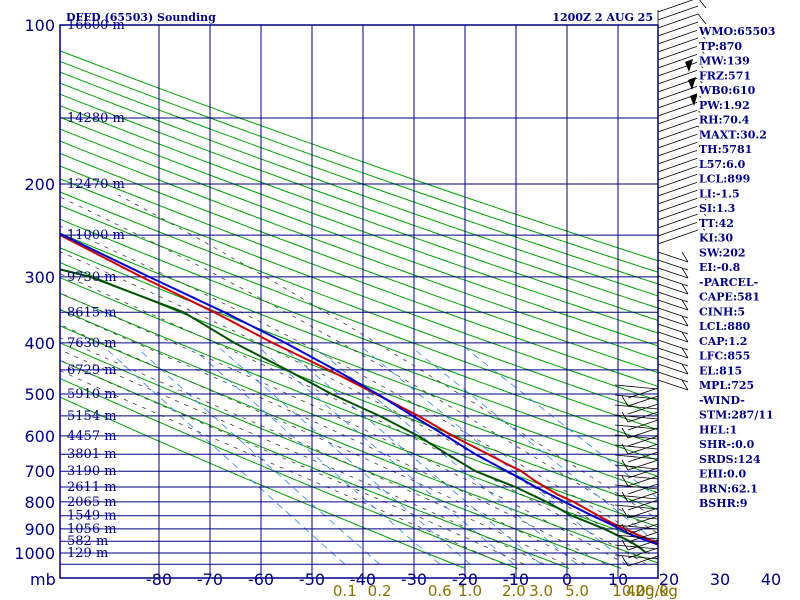 The width and height of the screenshot is (800, 600). Describe the element at coordinates (567, 579) in the screenshot. I see `temperature-tick-label: 0` at that location.